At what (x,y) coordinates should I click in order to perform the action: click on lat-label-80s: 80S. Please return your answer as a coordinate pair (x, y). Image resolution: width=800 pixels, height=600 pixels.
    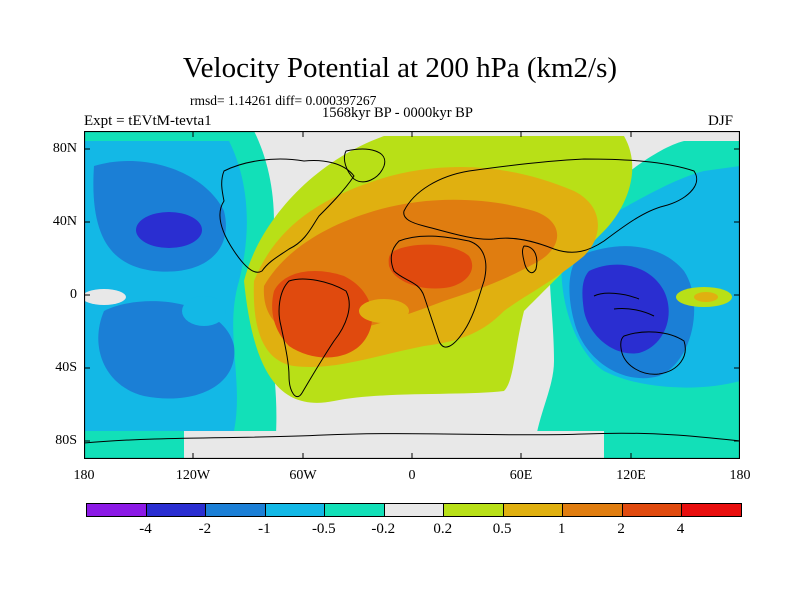
    Looking at the image, I should click on (66, 440).